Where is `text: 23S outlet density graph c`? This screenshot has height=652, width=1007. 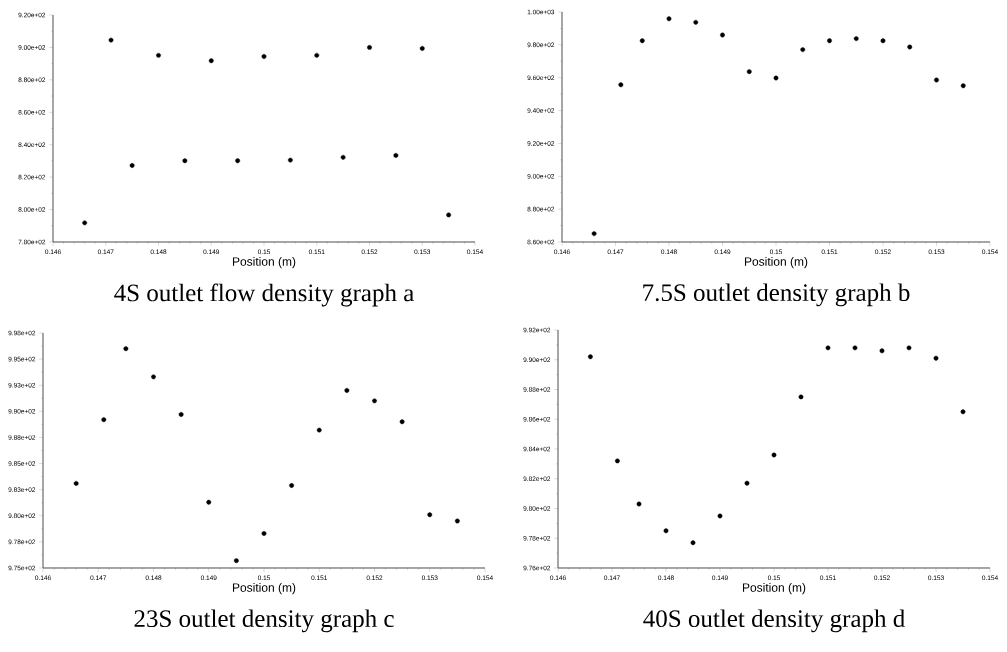 text: 23S outlet density graph c is located at coordinates (264, 621).